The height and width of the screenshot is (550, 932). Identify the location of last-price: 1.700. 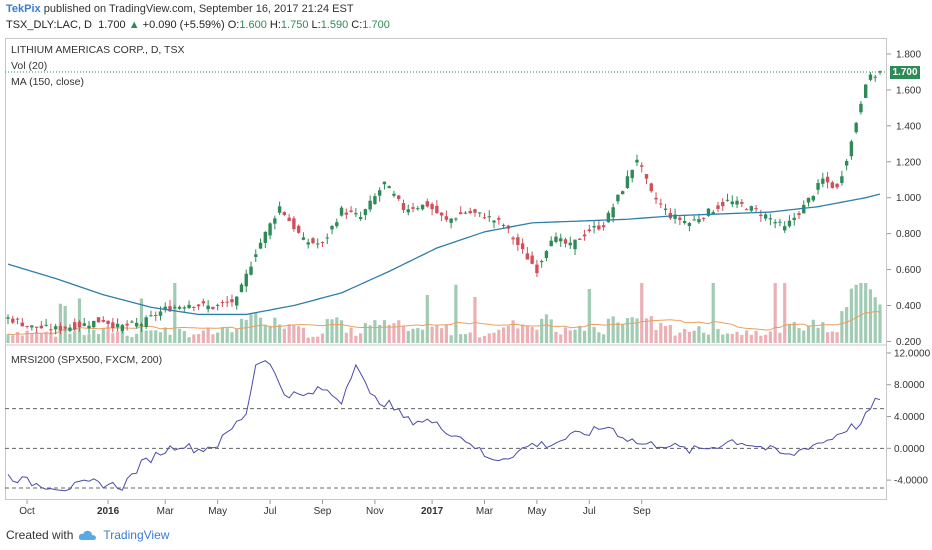
(112, 25).